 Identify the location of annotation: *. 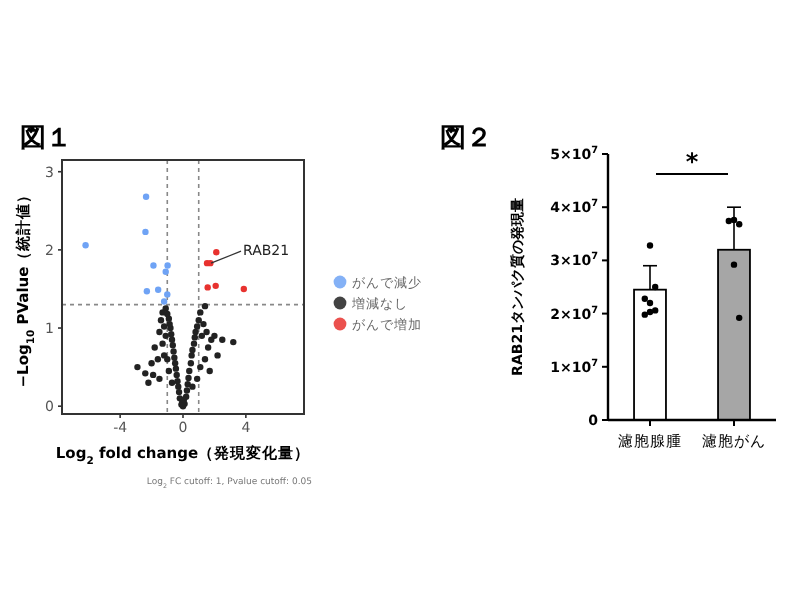
(692, 162).